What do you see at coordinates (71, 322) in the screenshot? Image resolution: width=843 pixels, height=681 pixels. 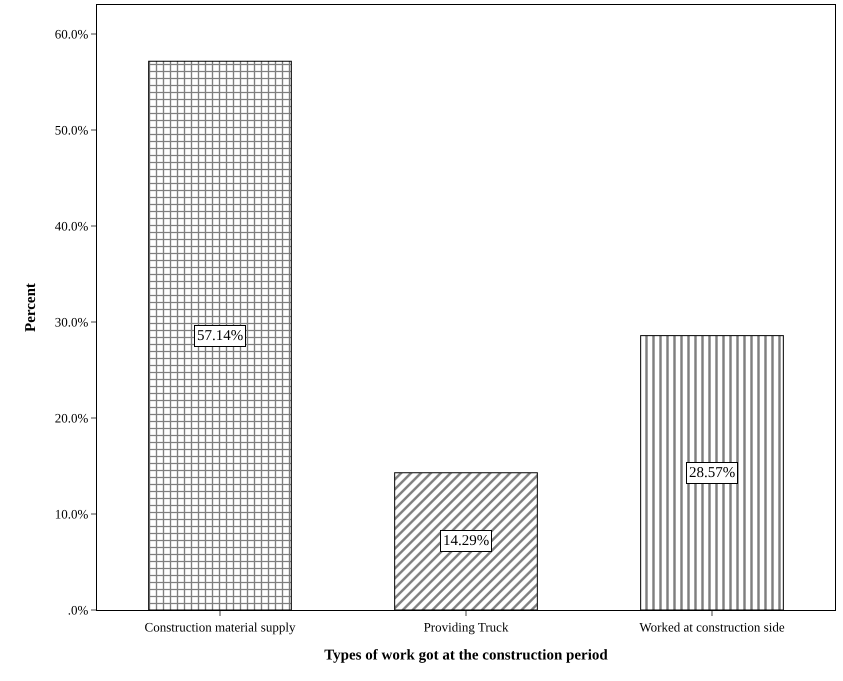 I see `y-tick-label: 30.0%` at bounding box center [71, 322].